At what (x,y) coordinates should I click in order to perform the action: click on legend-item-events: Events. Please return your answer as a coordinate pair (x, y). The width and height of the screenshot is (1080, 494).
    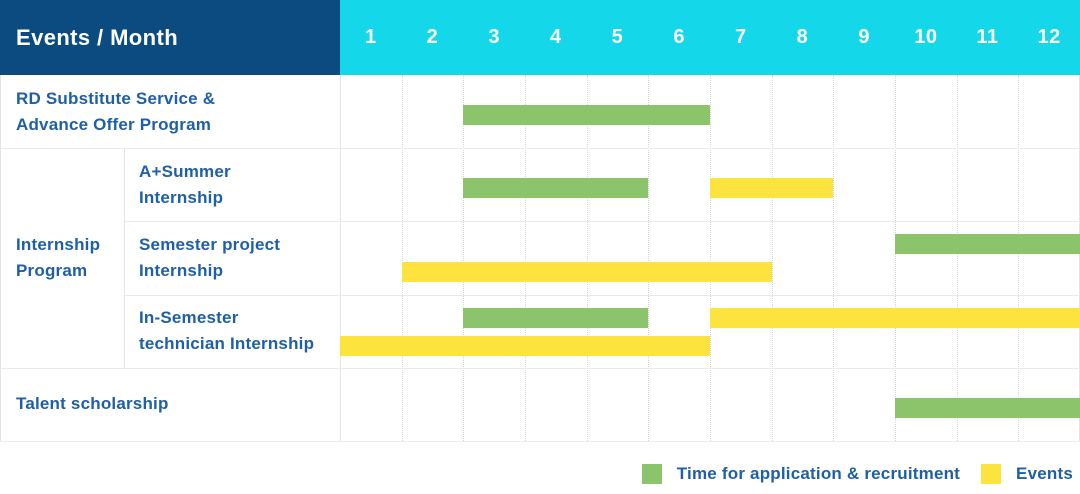
    Looking at the image, I should click on (1027, 474).